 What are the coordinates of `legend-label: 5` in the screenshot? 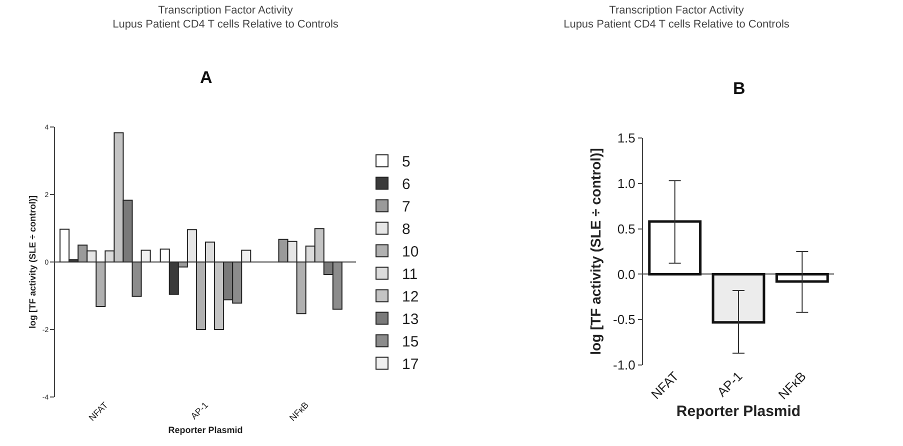 It's located at (406, 162).